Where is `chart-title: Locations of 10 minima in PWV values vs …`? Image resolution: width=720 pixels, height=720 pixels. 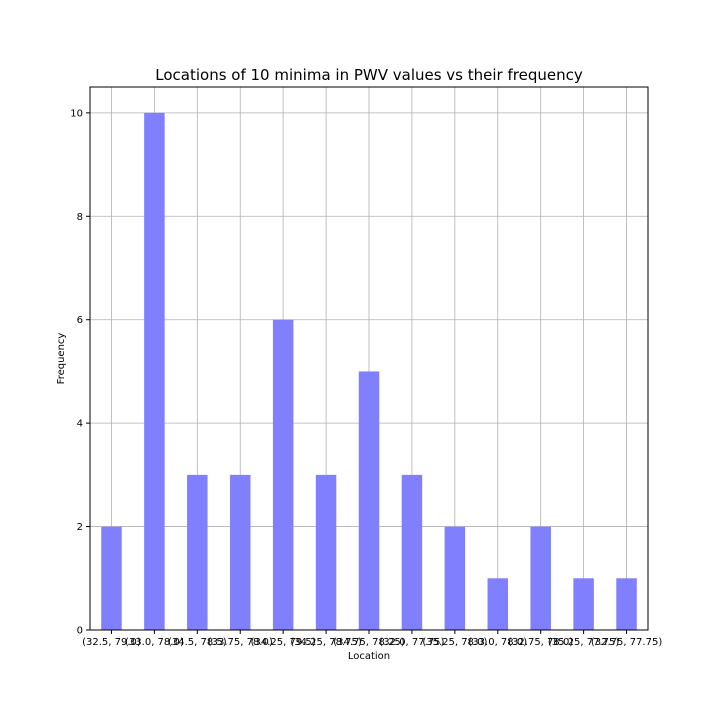
chart-title: Locations of 10 minima in PWV values vs … is located at coordinates (369, 75).